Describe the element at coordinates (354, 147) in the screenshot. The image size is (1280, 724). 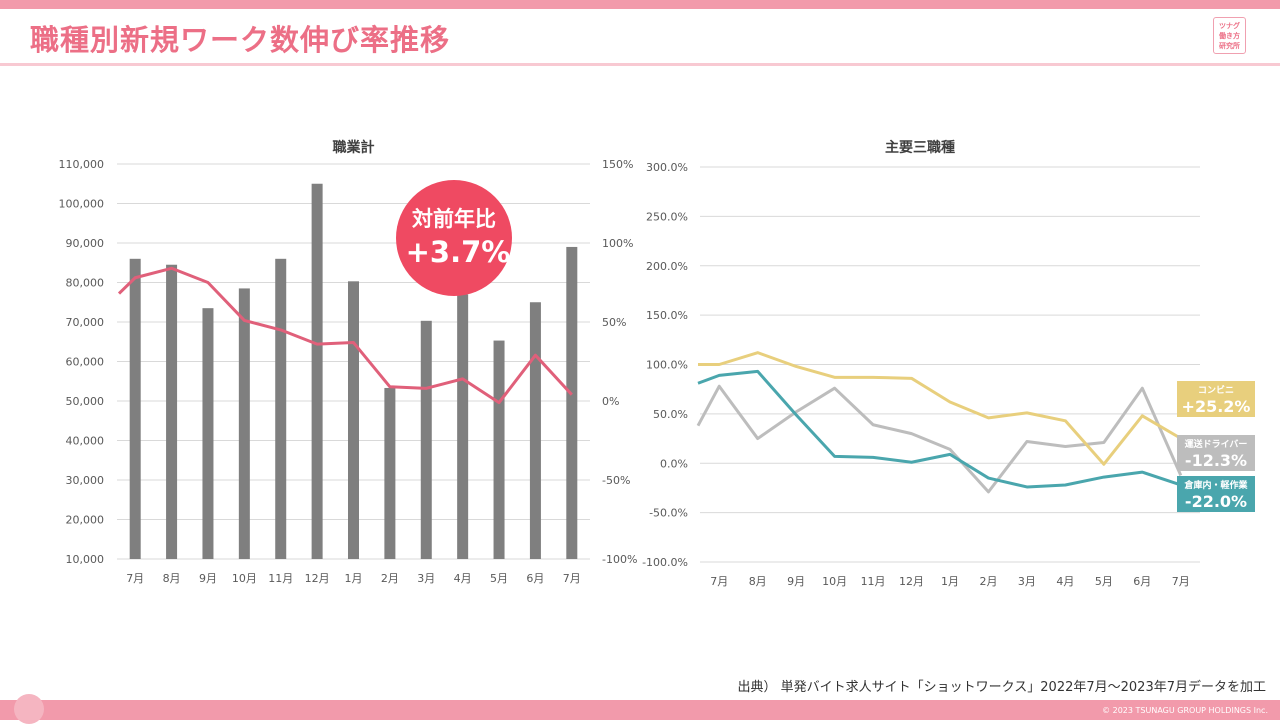
I see `left-chart-title: 職業計` at that location.